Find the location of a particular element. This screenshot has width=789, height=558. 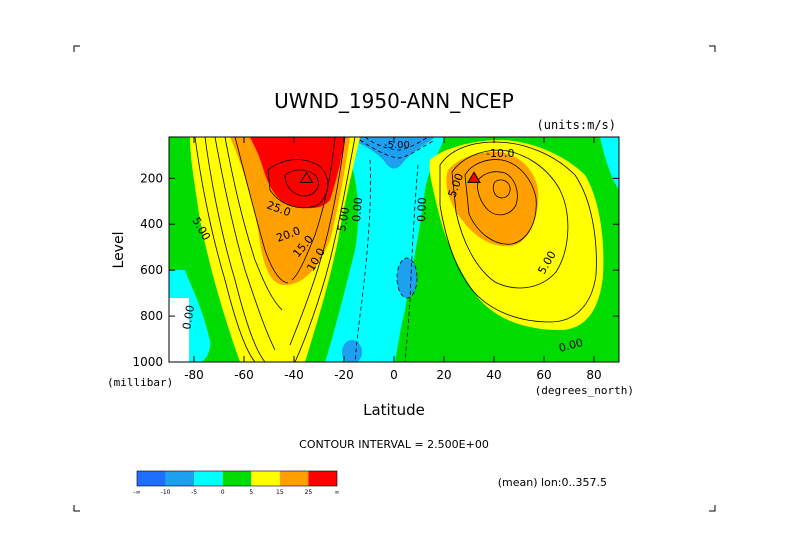

x-tick-label: -80 is located at coordinates (194, 375).